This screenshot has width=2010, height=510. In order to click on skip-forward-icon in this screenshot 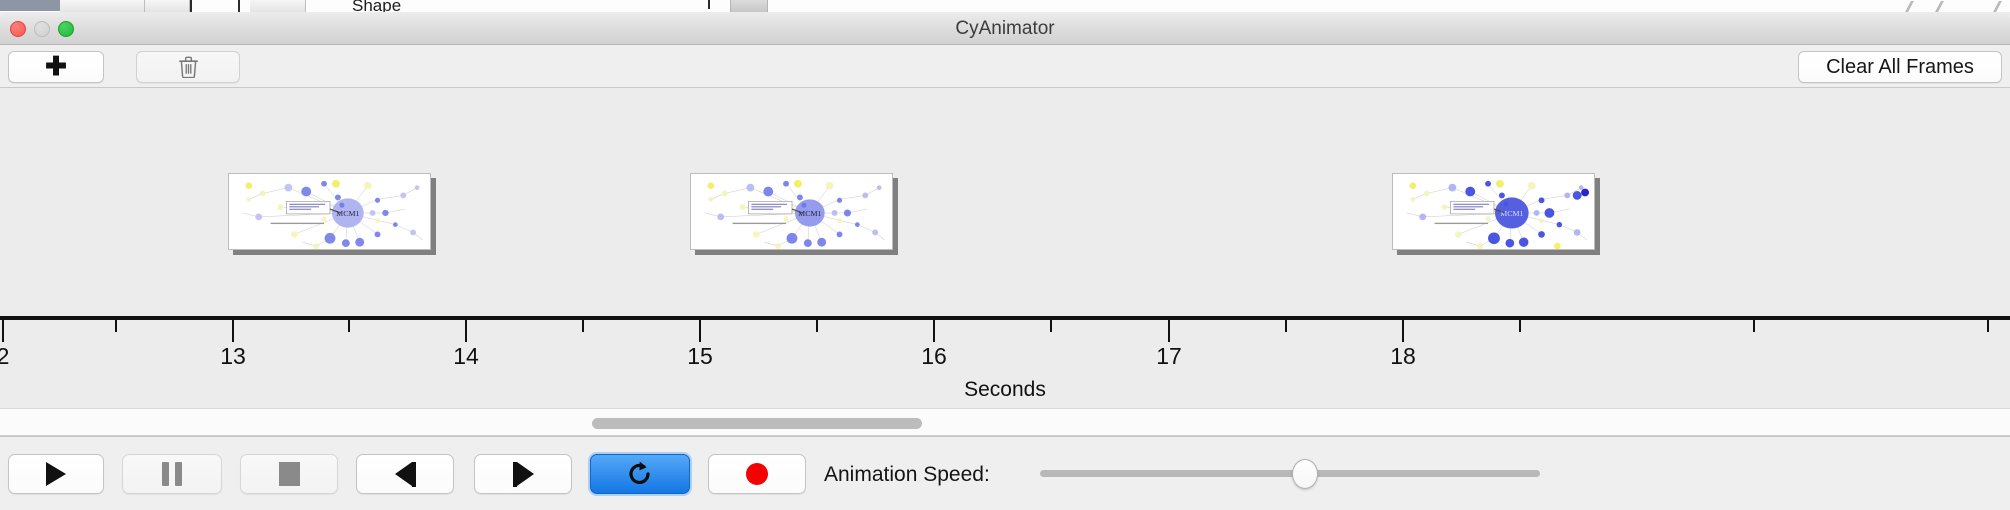, I will do `click(523, 474)`.